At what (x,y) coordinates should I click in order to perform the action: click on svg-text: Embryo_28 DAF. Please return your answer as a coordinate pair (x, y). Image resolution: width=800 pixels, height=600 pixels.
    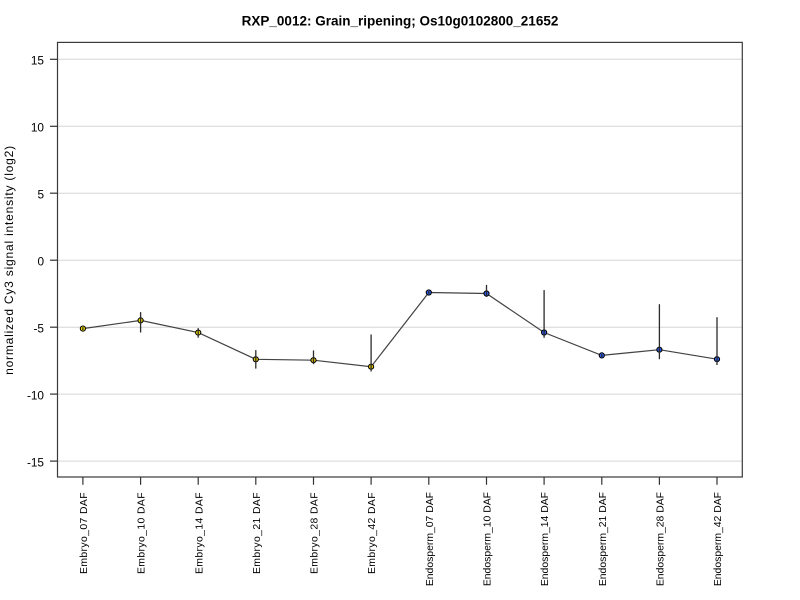
    Looking at the image, I should click on (315, 533).